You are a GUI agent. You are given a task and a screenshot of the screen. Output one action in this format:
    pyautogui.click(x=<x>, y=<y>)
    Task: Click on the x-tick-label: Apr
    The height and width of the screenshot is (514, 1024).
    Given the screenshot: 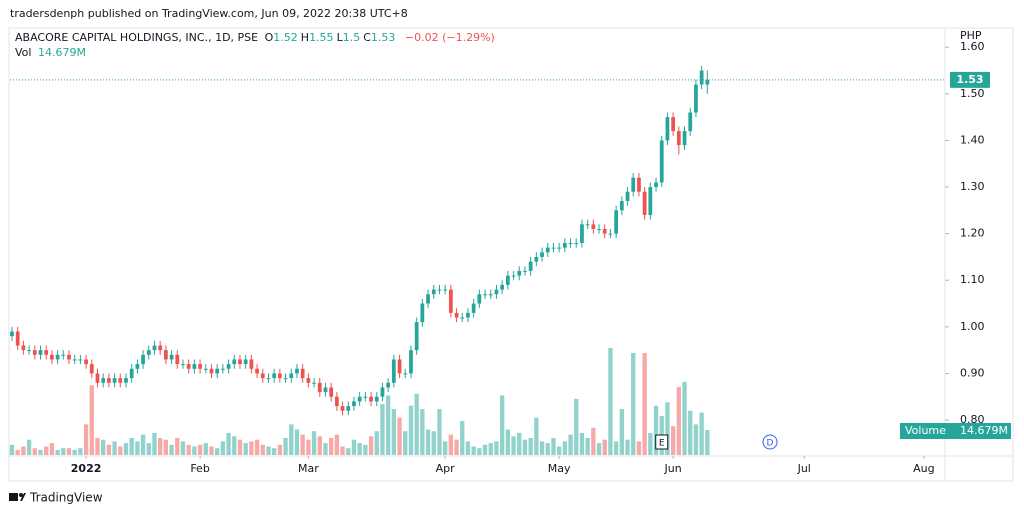 What is the action you would take?
    pyautogui.click(x=446, y=468)
    